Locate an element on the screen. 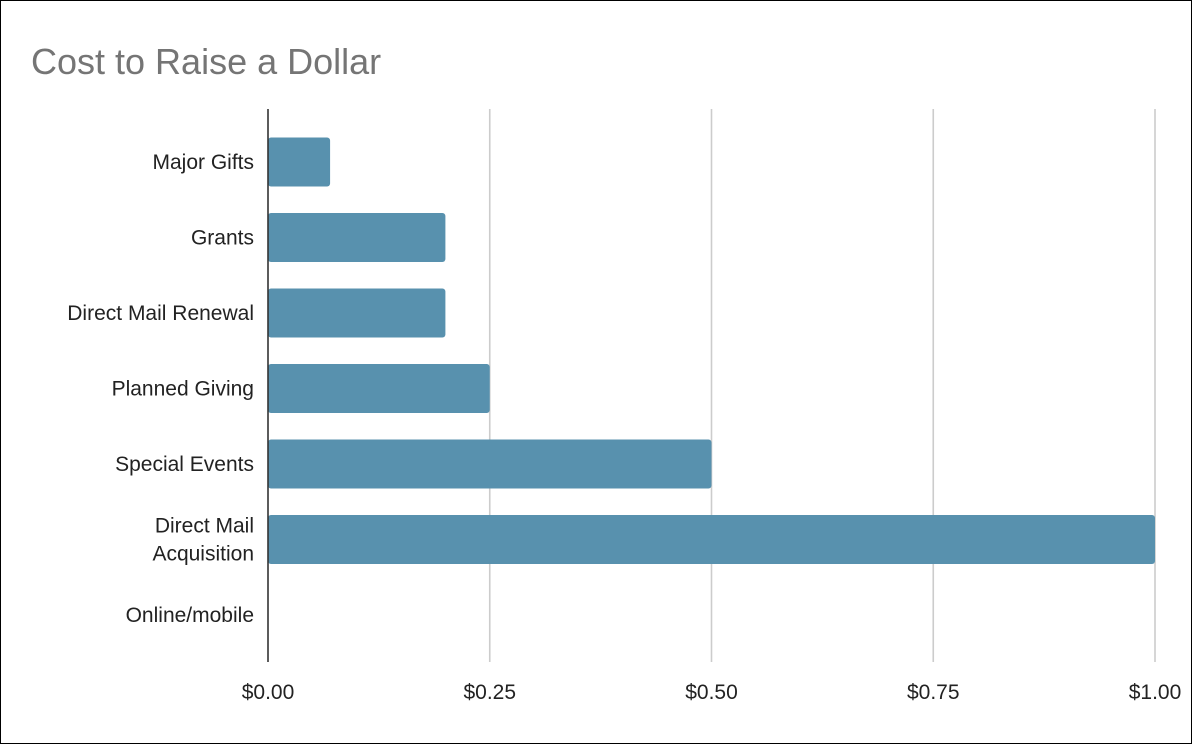  chart-title: Cost to Raise a Dollar is located at coordinates (206, 61).